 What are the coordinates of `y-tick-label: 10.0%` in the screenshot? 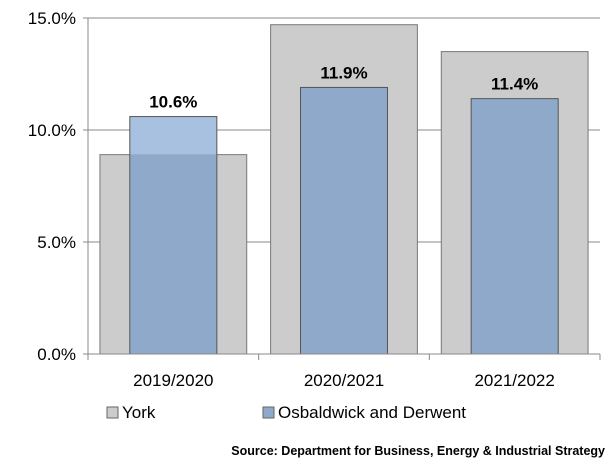 It's located at (52, 130).